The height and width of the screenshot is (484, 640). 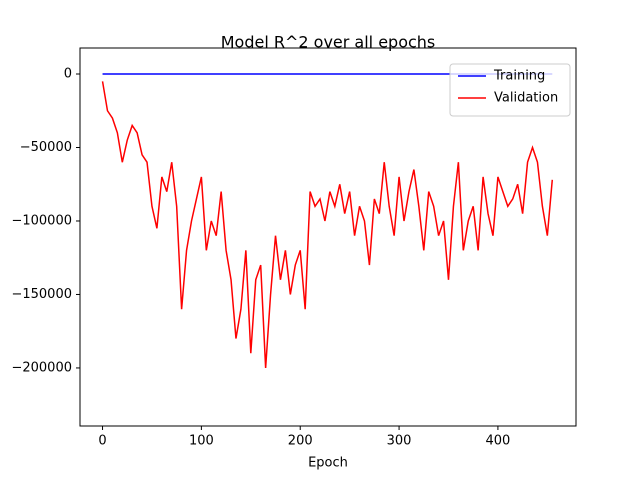 What do you see at coordinates (201, 441) in the screenshot?
I see `x-tick-label: 100` at bounding box center [201, 441].